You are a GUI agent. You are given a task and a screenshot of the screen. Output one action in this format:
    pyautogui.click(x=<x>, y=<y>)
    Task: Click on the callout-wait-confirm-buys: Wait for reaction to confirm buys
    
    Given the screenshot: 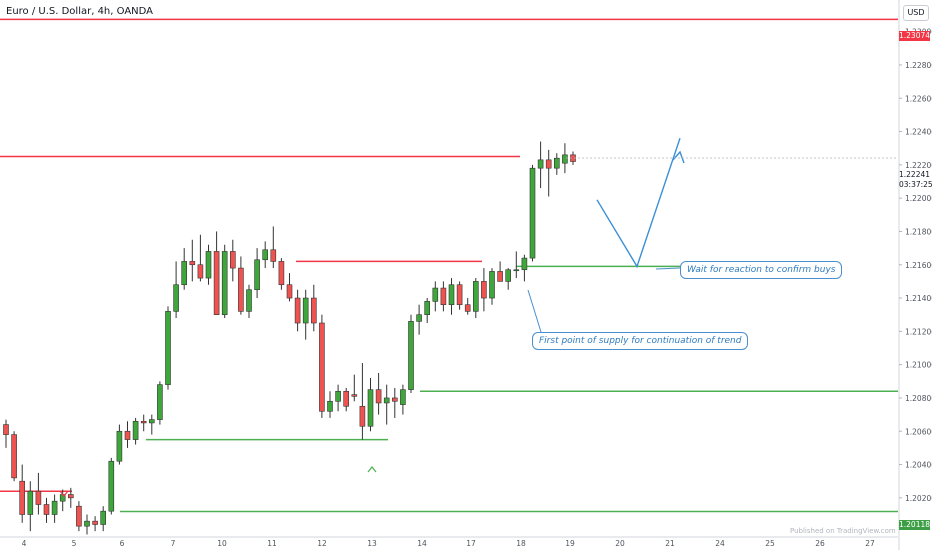 What is the action you would take?
    pyautogui.click(x=761, y=270)
    